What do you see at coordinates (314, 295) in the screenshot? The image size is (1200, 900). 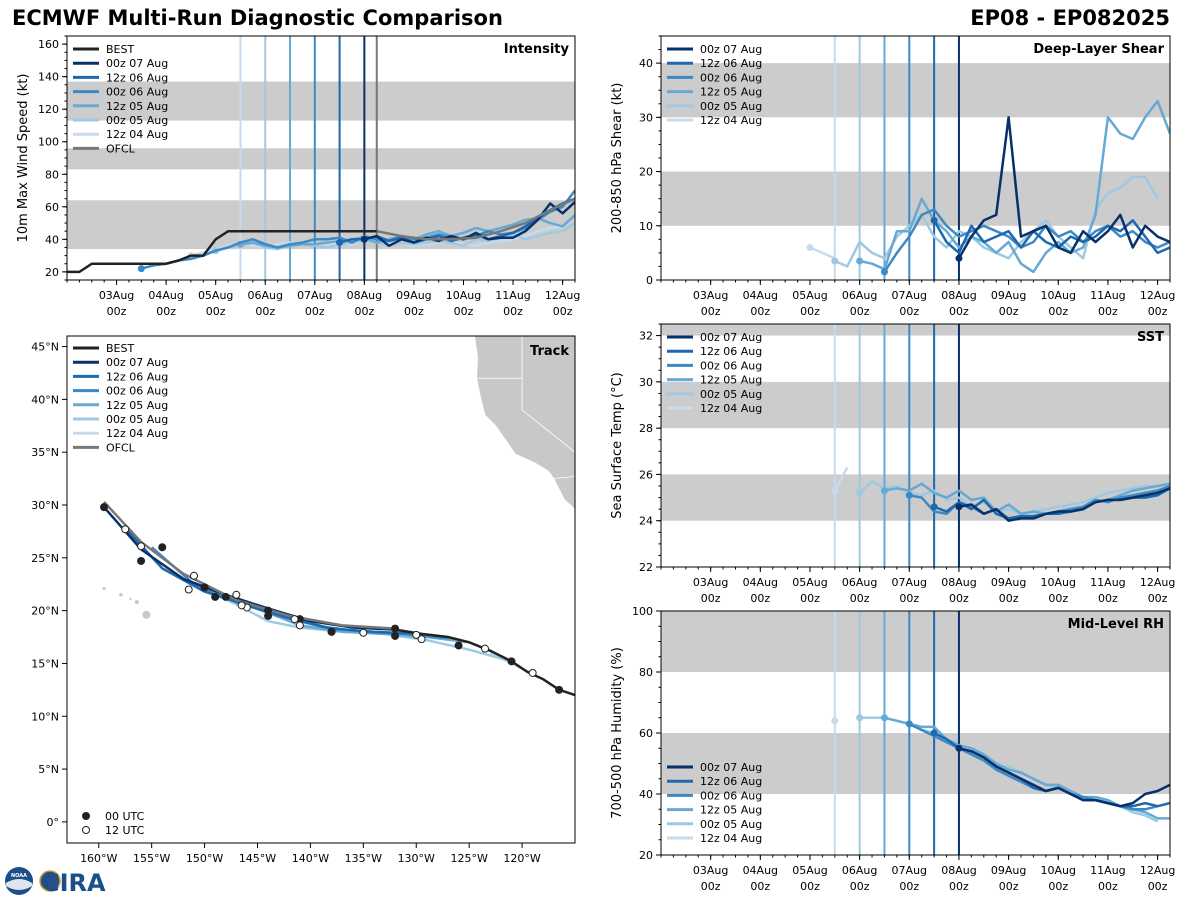 I see `intensity-xtick-label: 07Aug` at bounding box center [314, 295].